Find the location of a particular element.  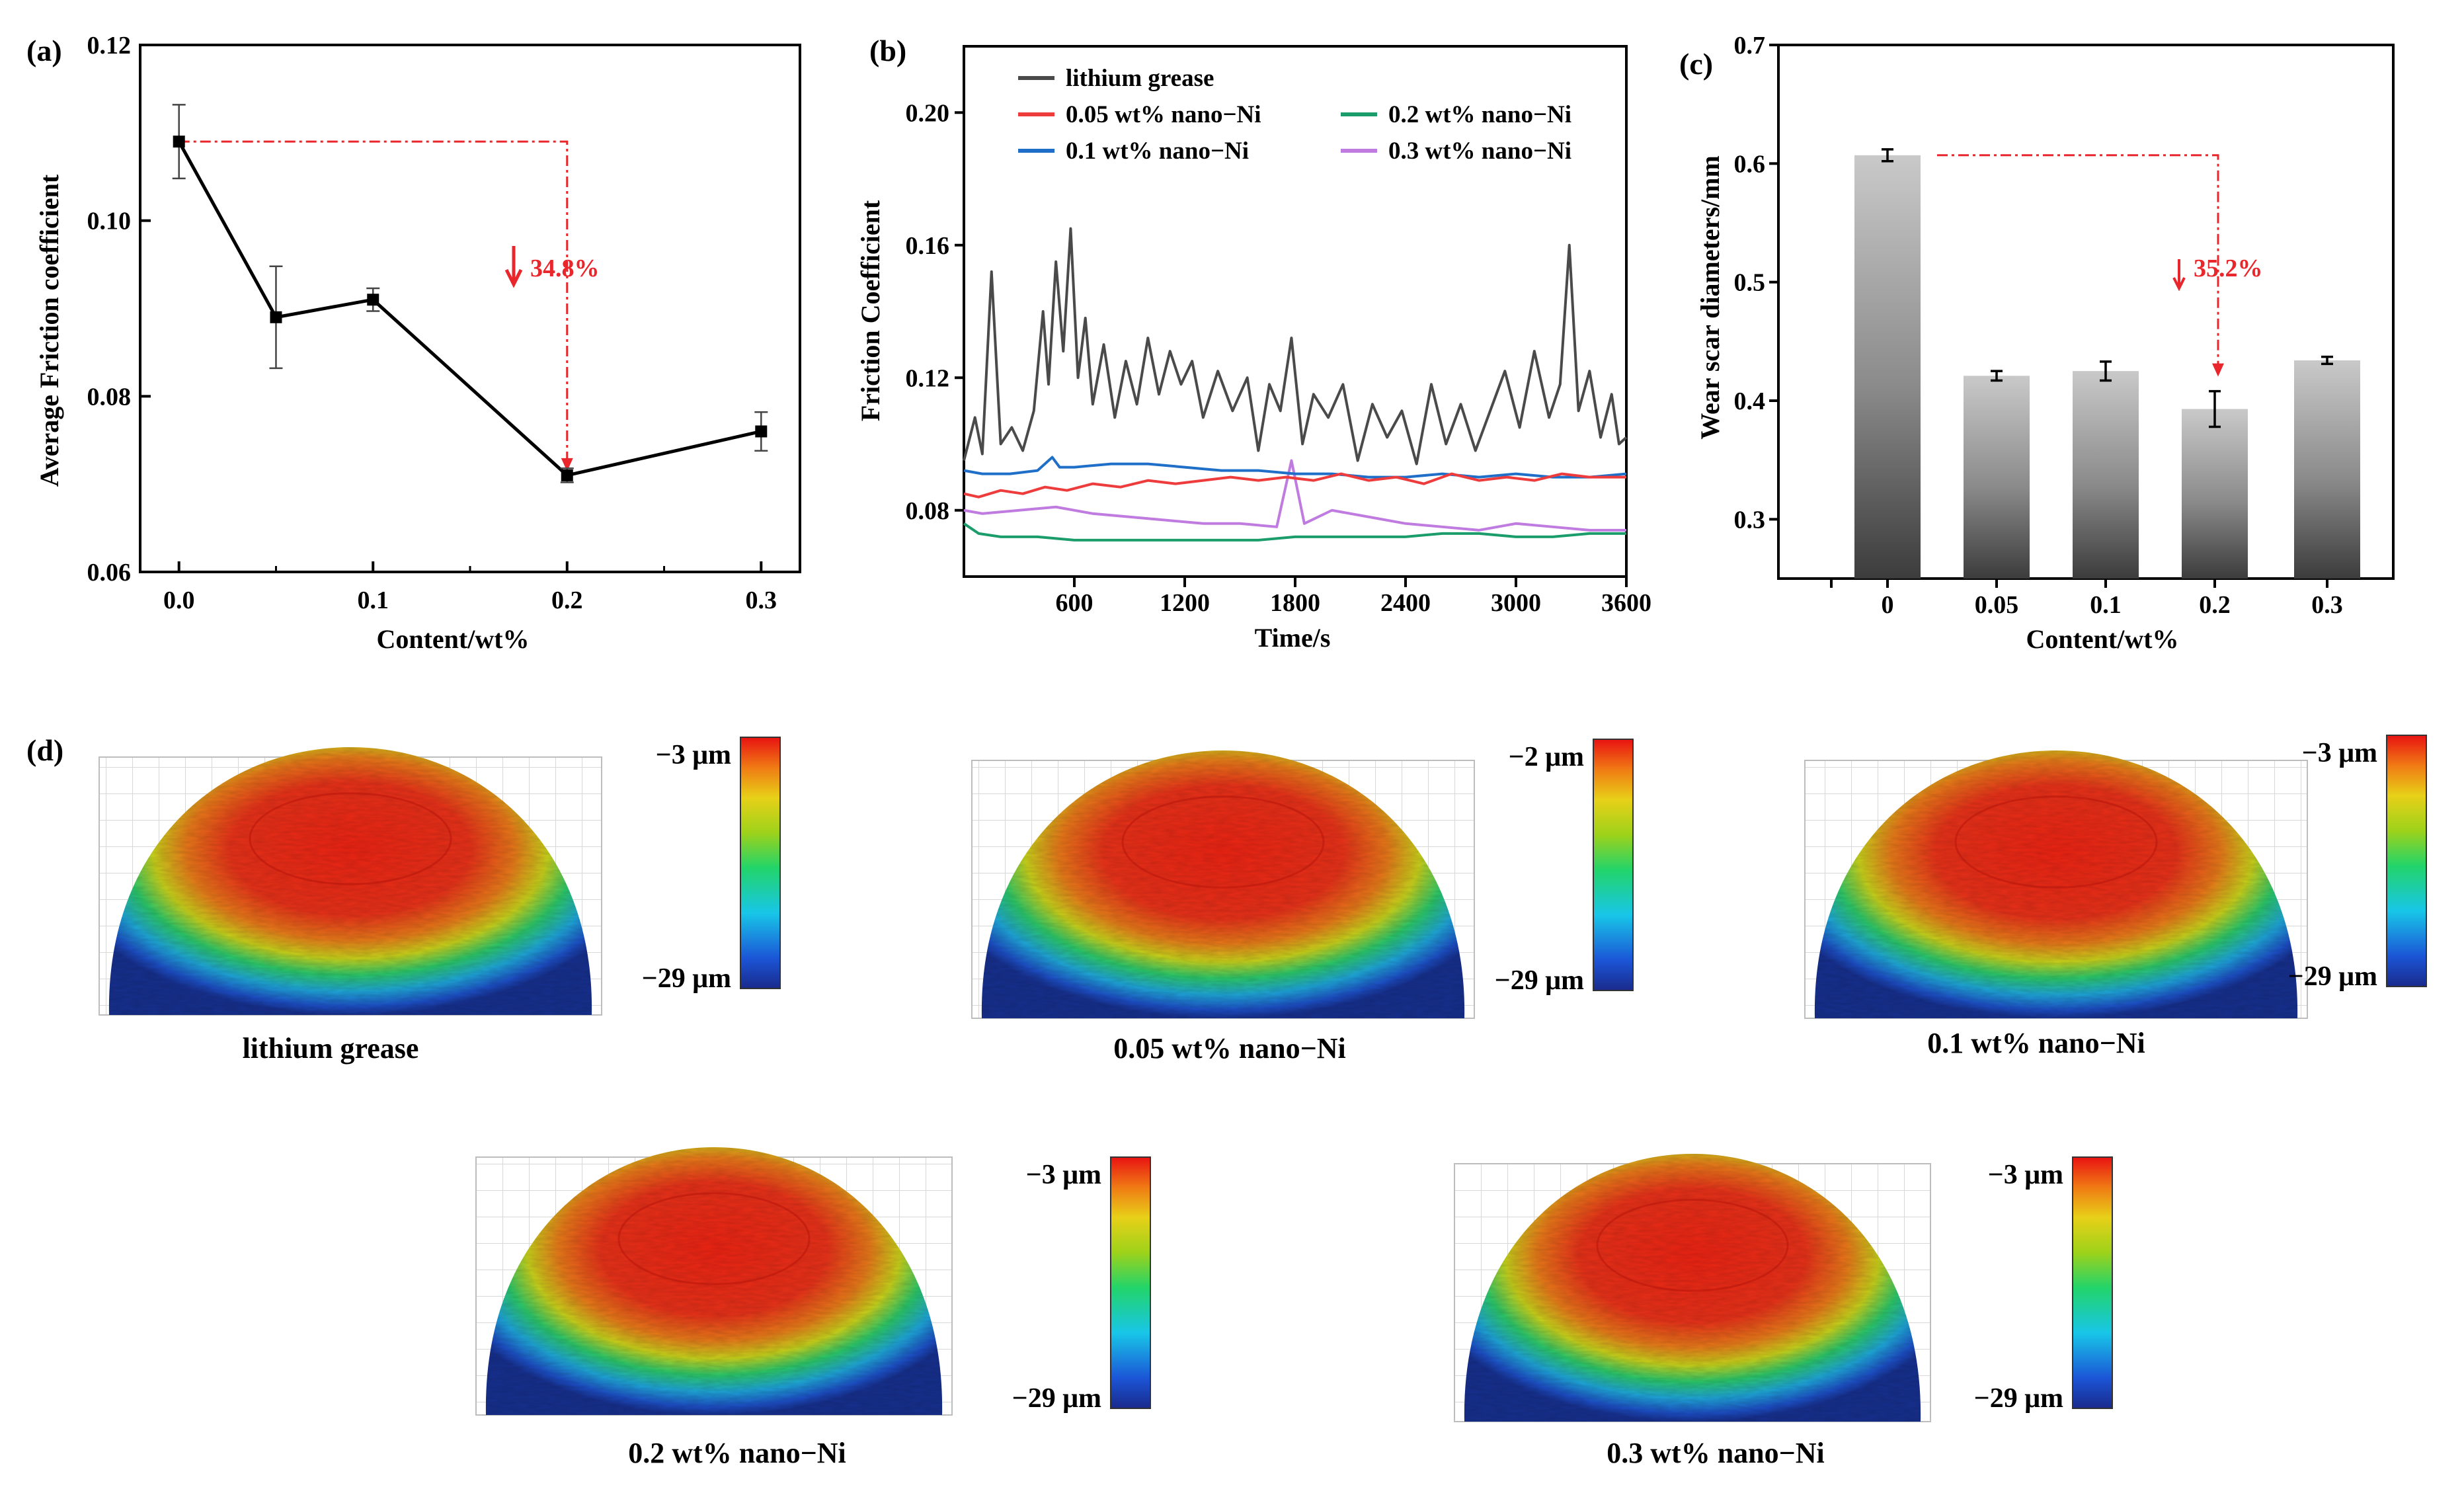

panel-b-label: (b) is located at coordinates (888, 51).